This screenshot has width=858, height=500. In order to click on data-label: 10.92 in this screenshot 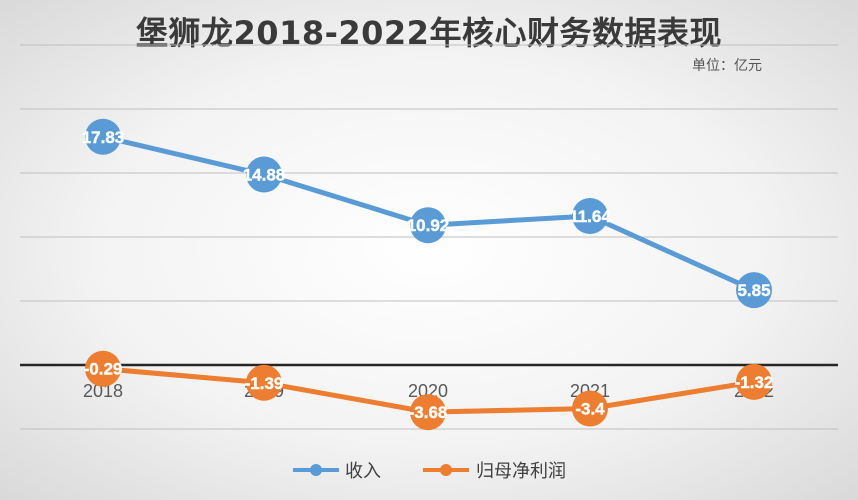, I will do `click(428, 225)`.